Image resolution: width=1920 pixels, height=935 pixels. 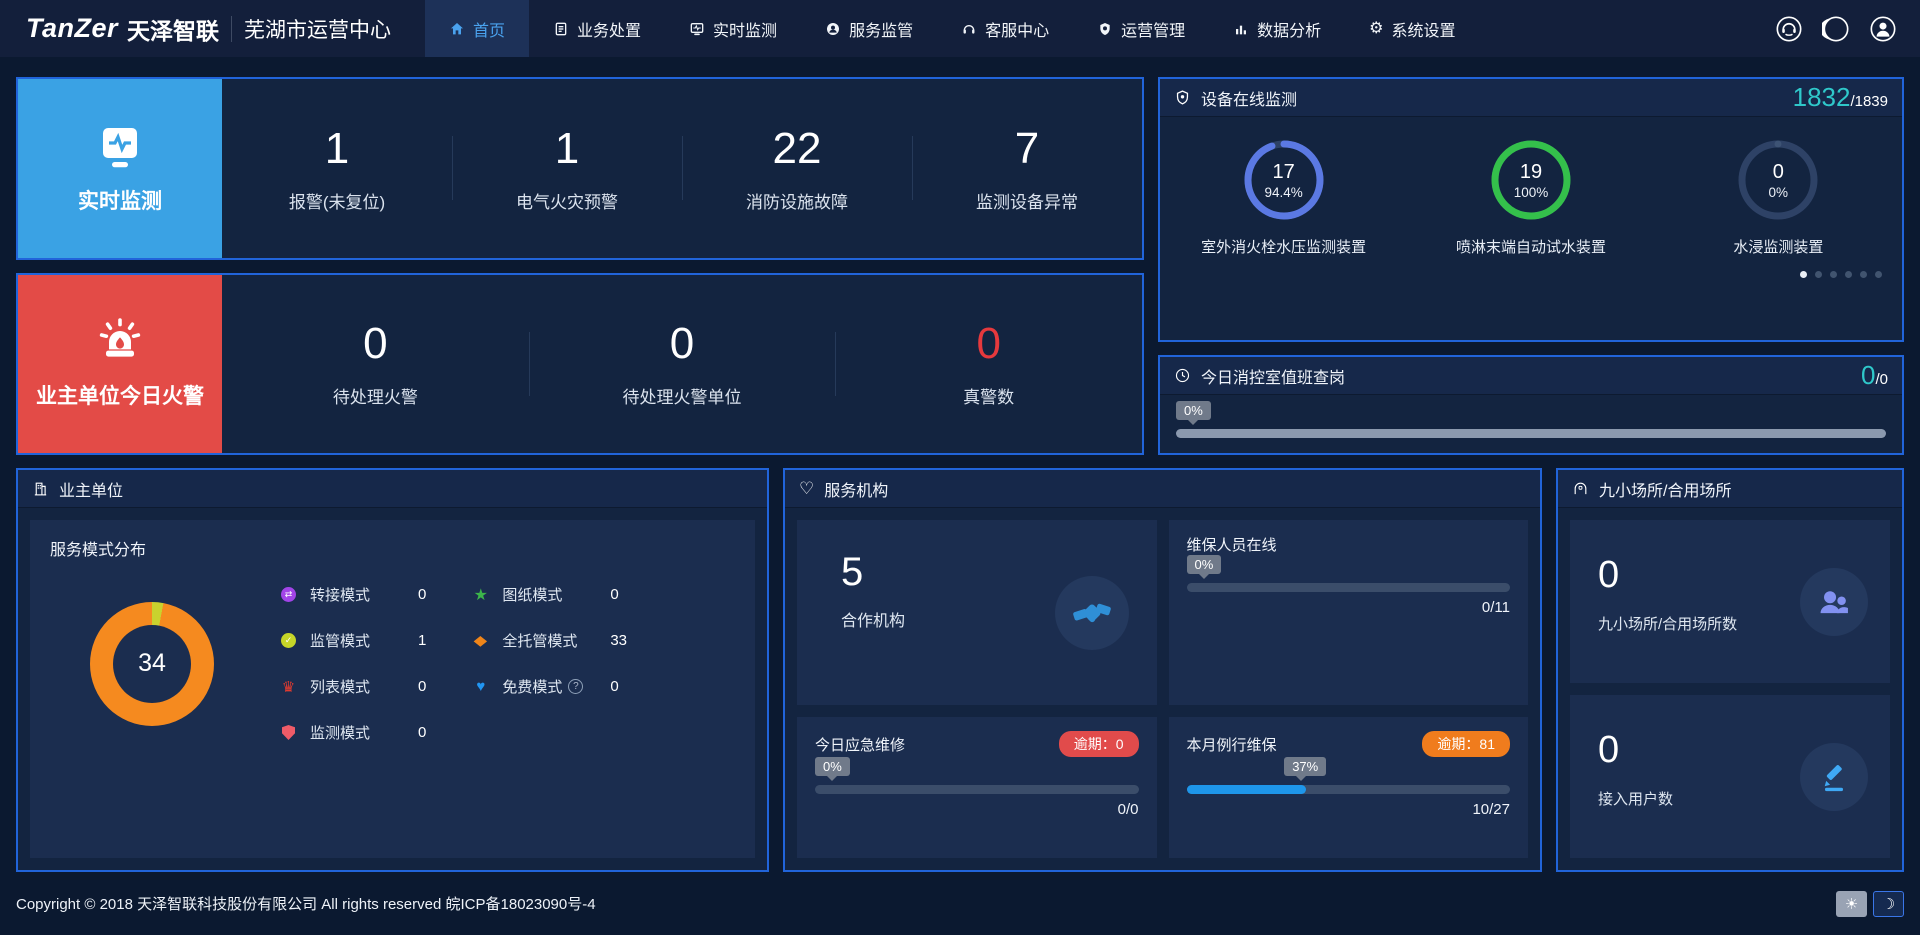 What do you see at coordinates (1141, 28) in the screenshot?
I see `nav-item-operations: 运营管理` at bounding box center [1141, 28].